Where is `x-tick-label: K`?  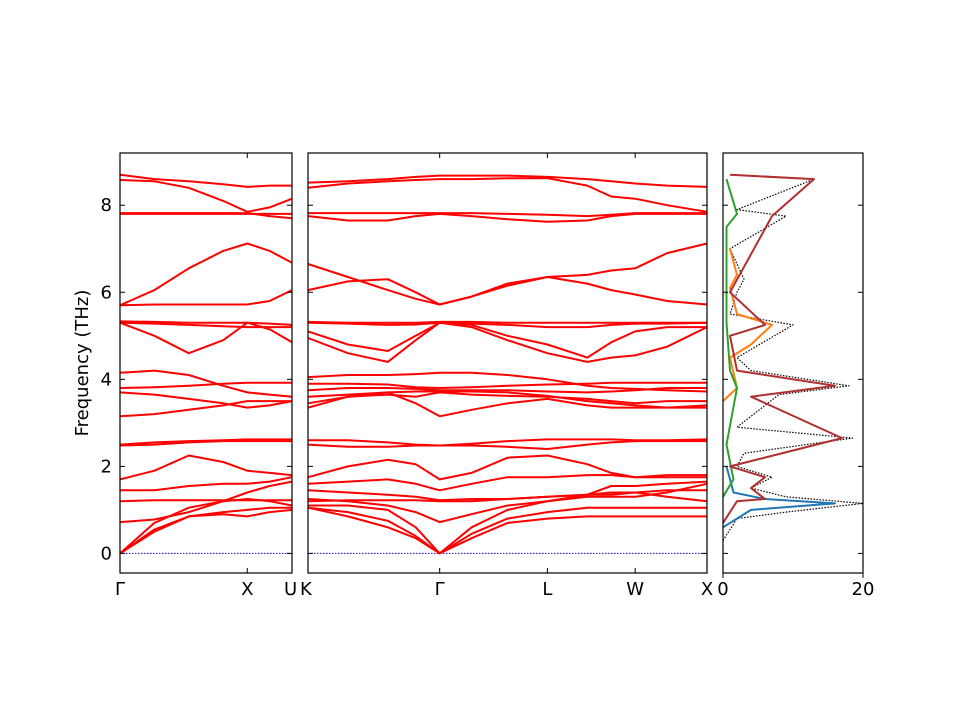
x-tick-label: K is located at coordinates (306, 589).